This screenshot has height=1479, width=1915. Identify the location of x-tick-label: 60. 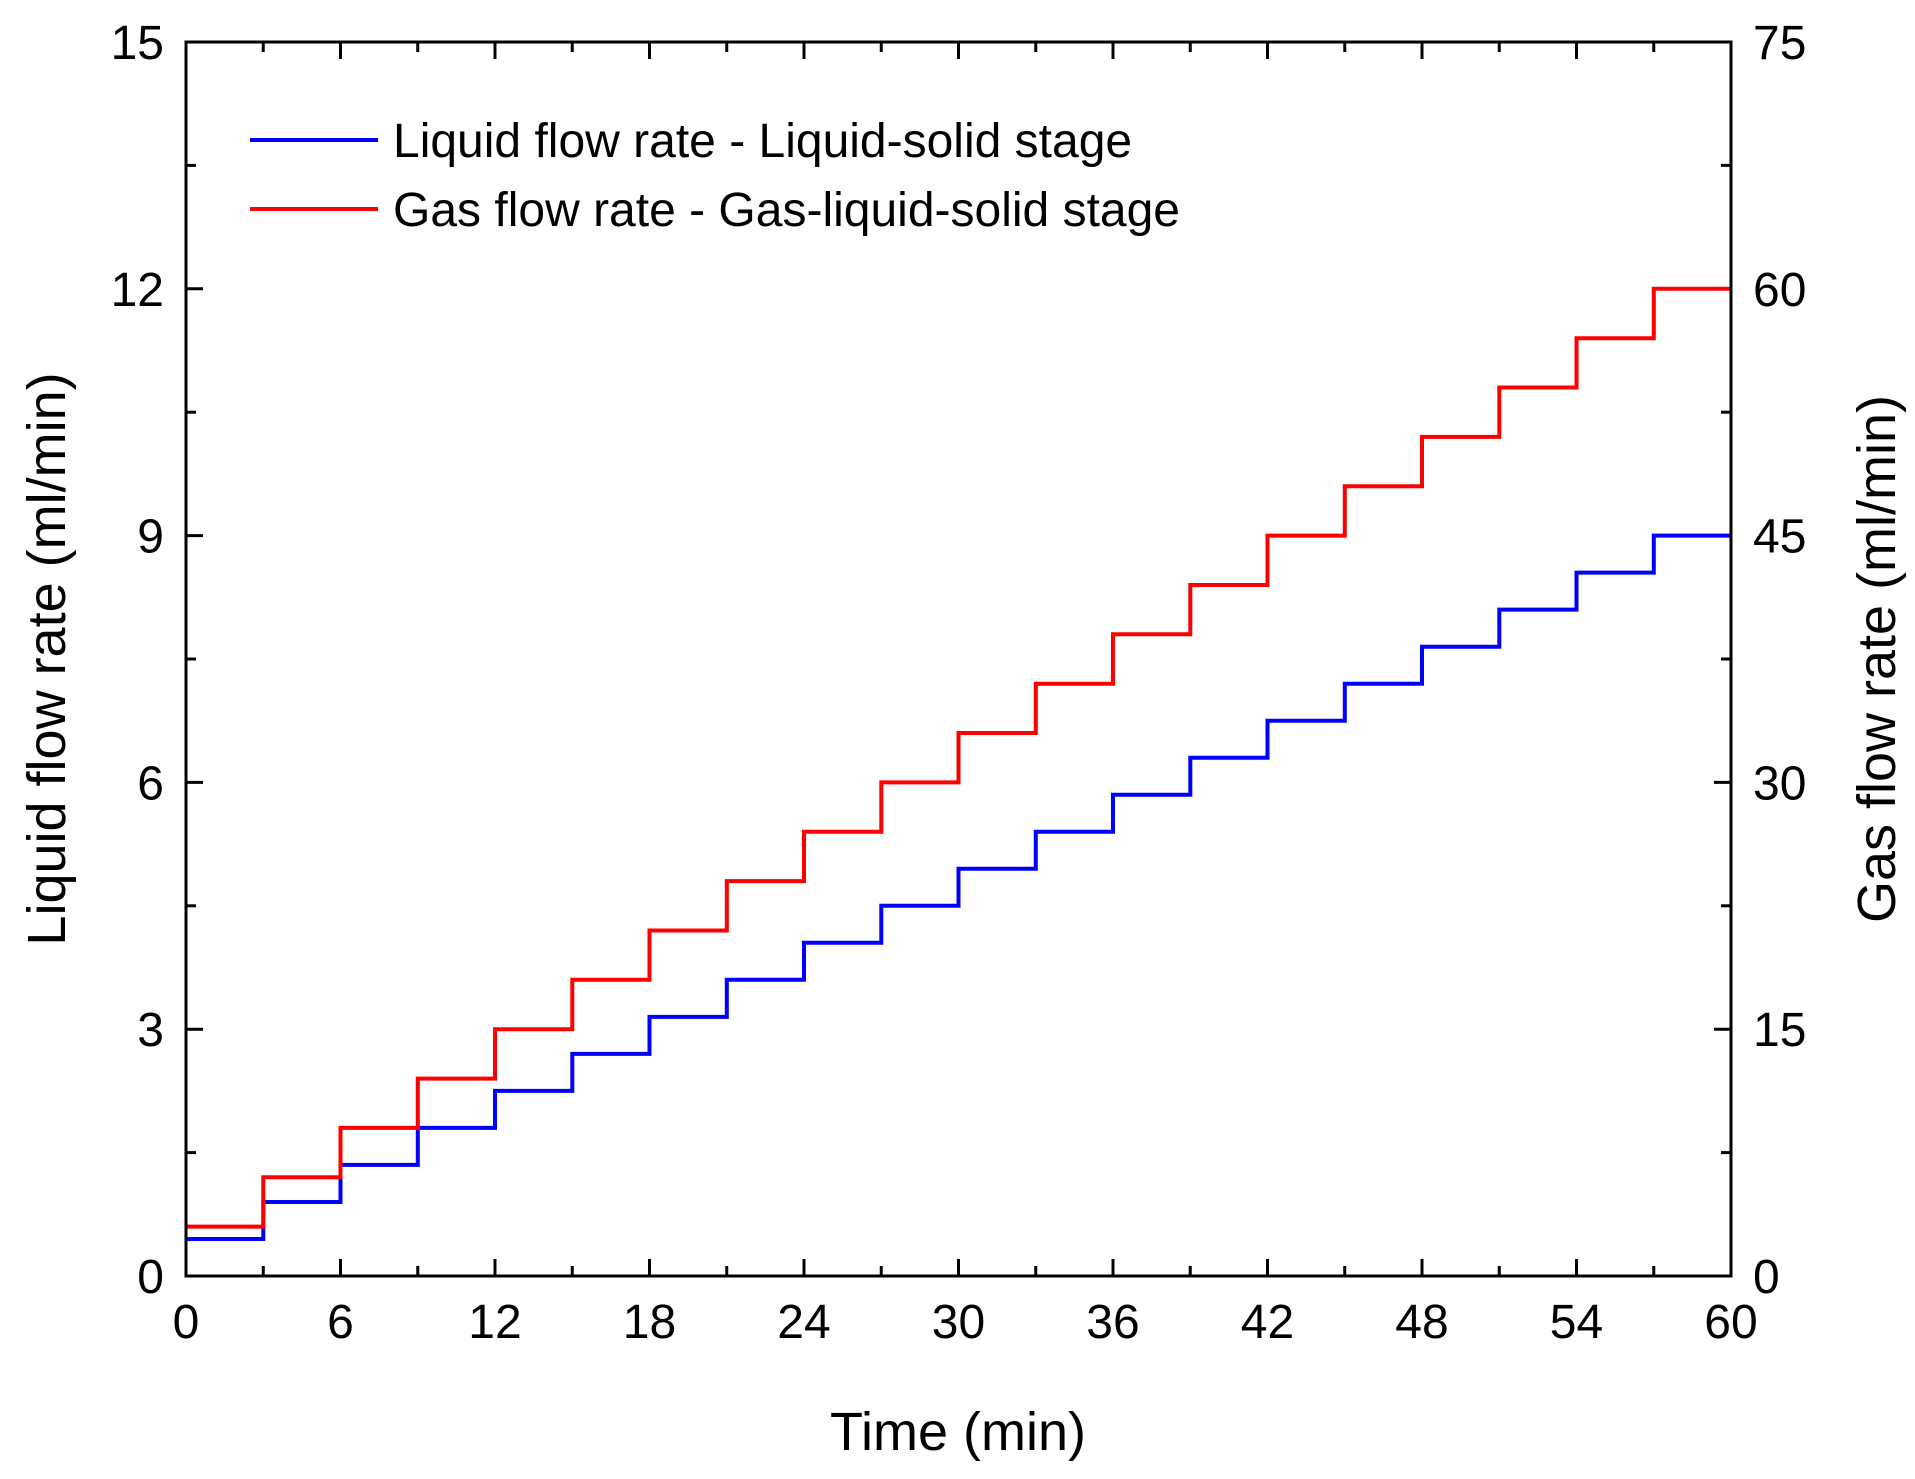
(1730, 1322).